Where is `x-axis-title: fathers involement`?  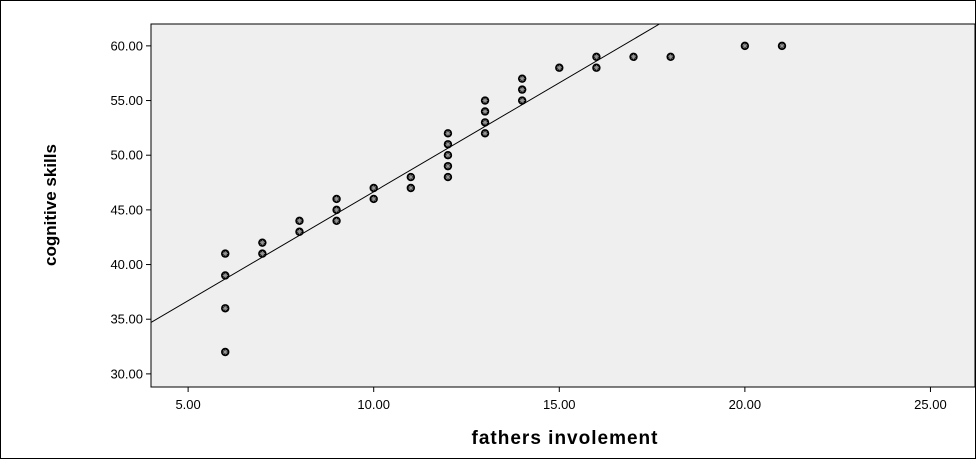
x-axis-title: fathers involement is located at coordinates (565, 438).